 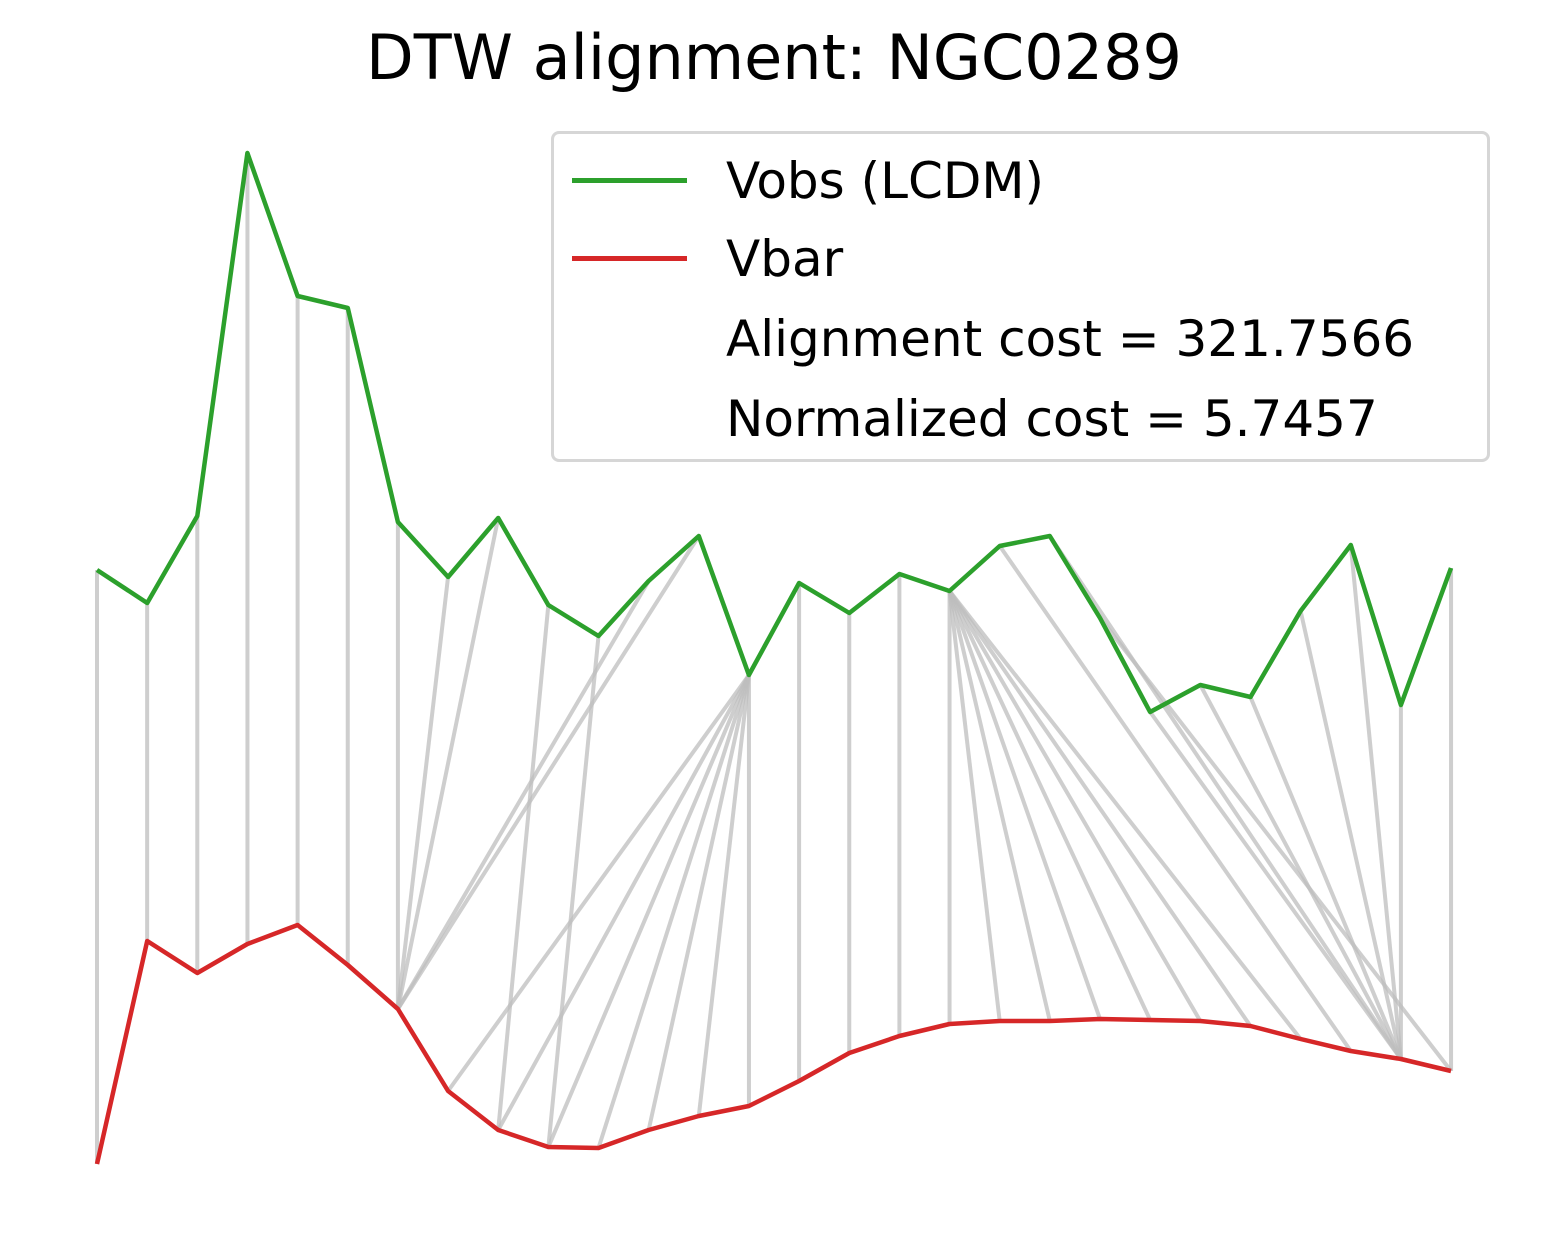 What do you see at coordinates (1070, 339) in the screenshot?
I see `legend-alignment-cost-text: Alignment cost = 321.7566` at bounding box center [1070, 339].